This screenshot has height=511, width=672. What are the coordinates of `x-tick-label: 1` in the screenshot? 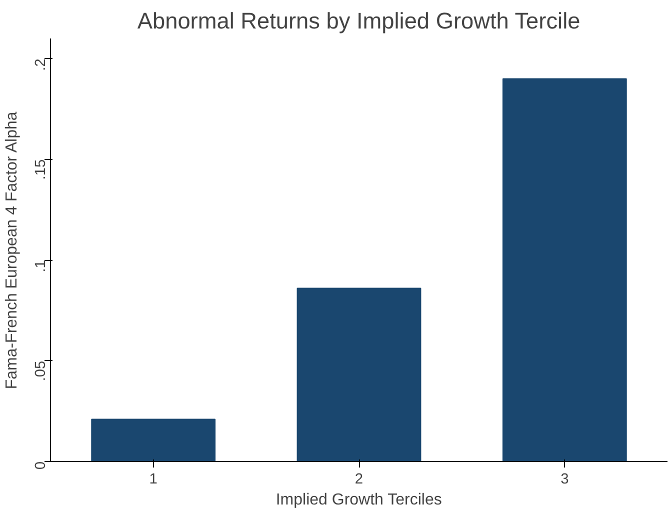 It's located at (153, 480).